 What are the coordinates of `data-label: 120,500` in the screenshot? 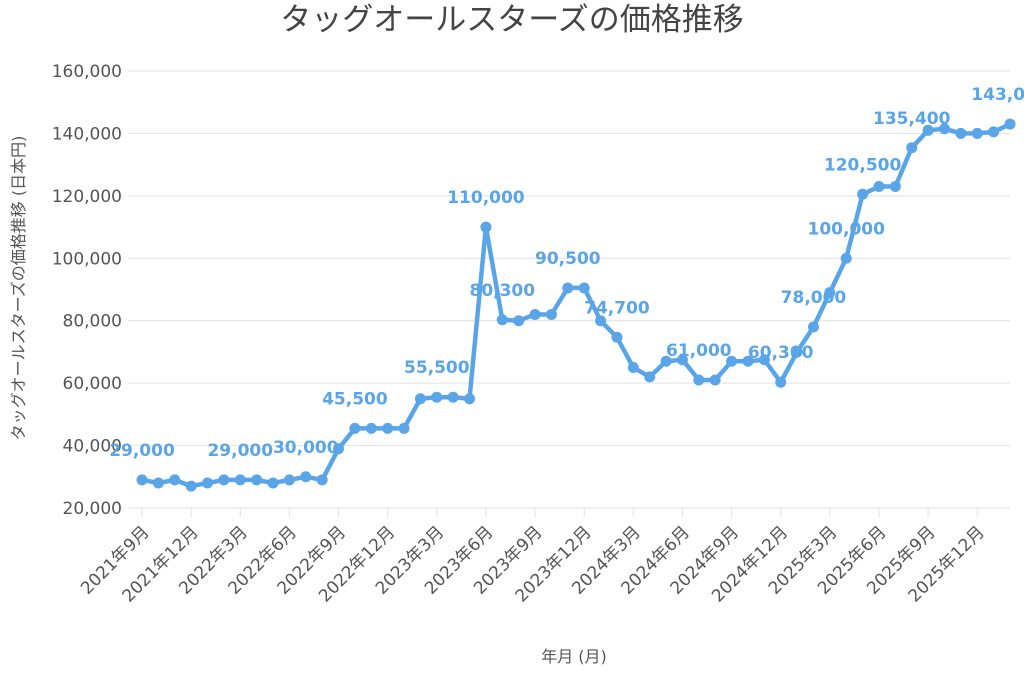 It's located at (863, 165).